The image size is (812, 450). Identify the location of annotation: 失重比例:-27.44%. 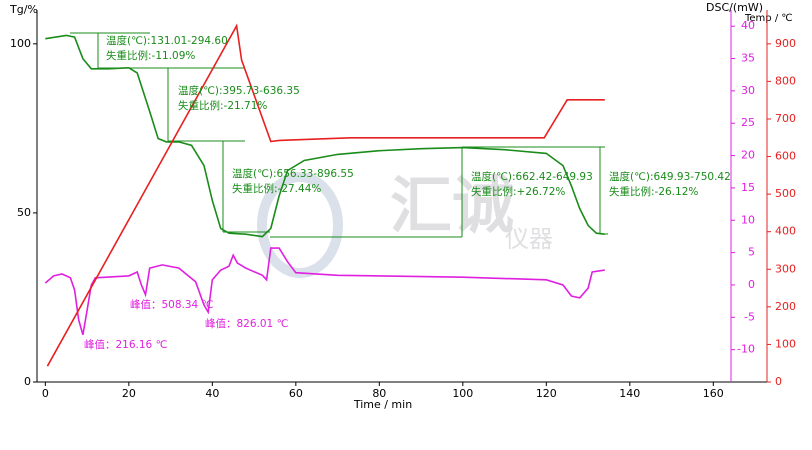
(276, 188).